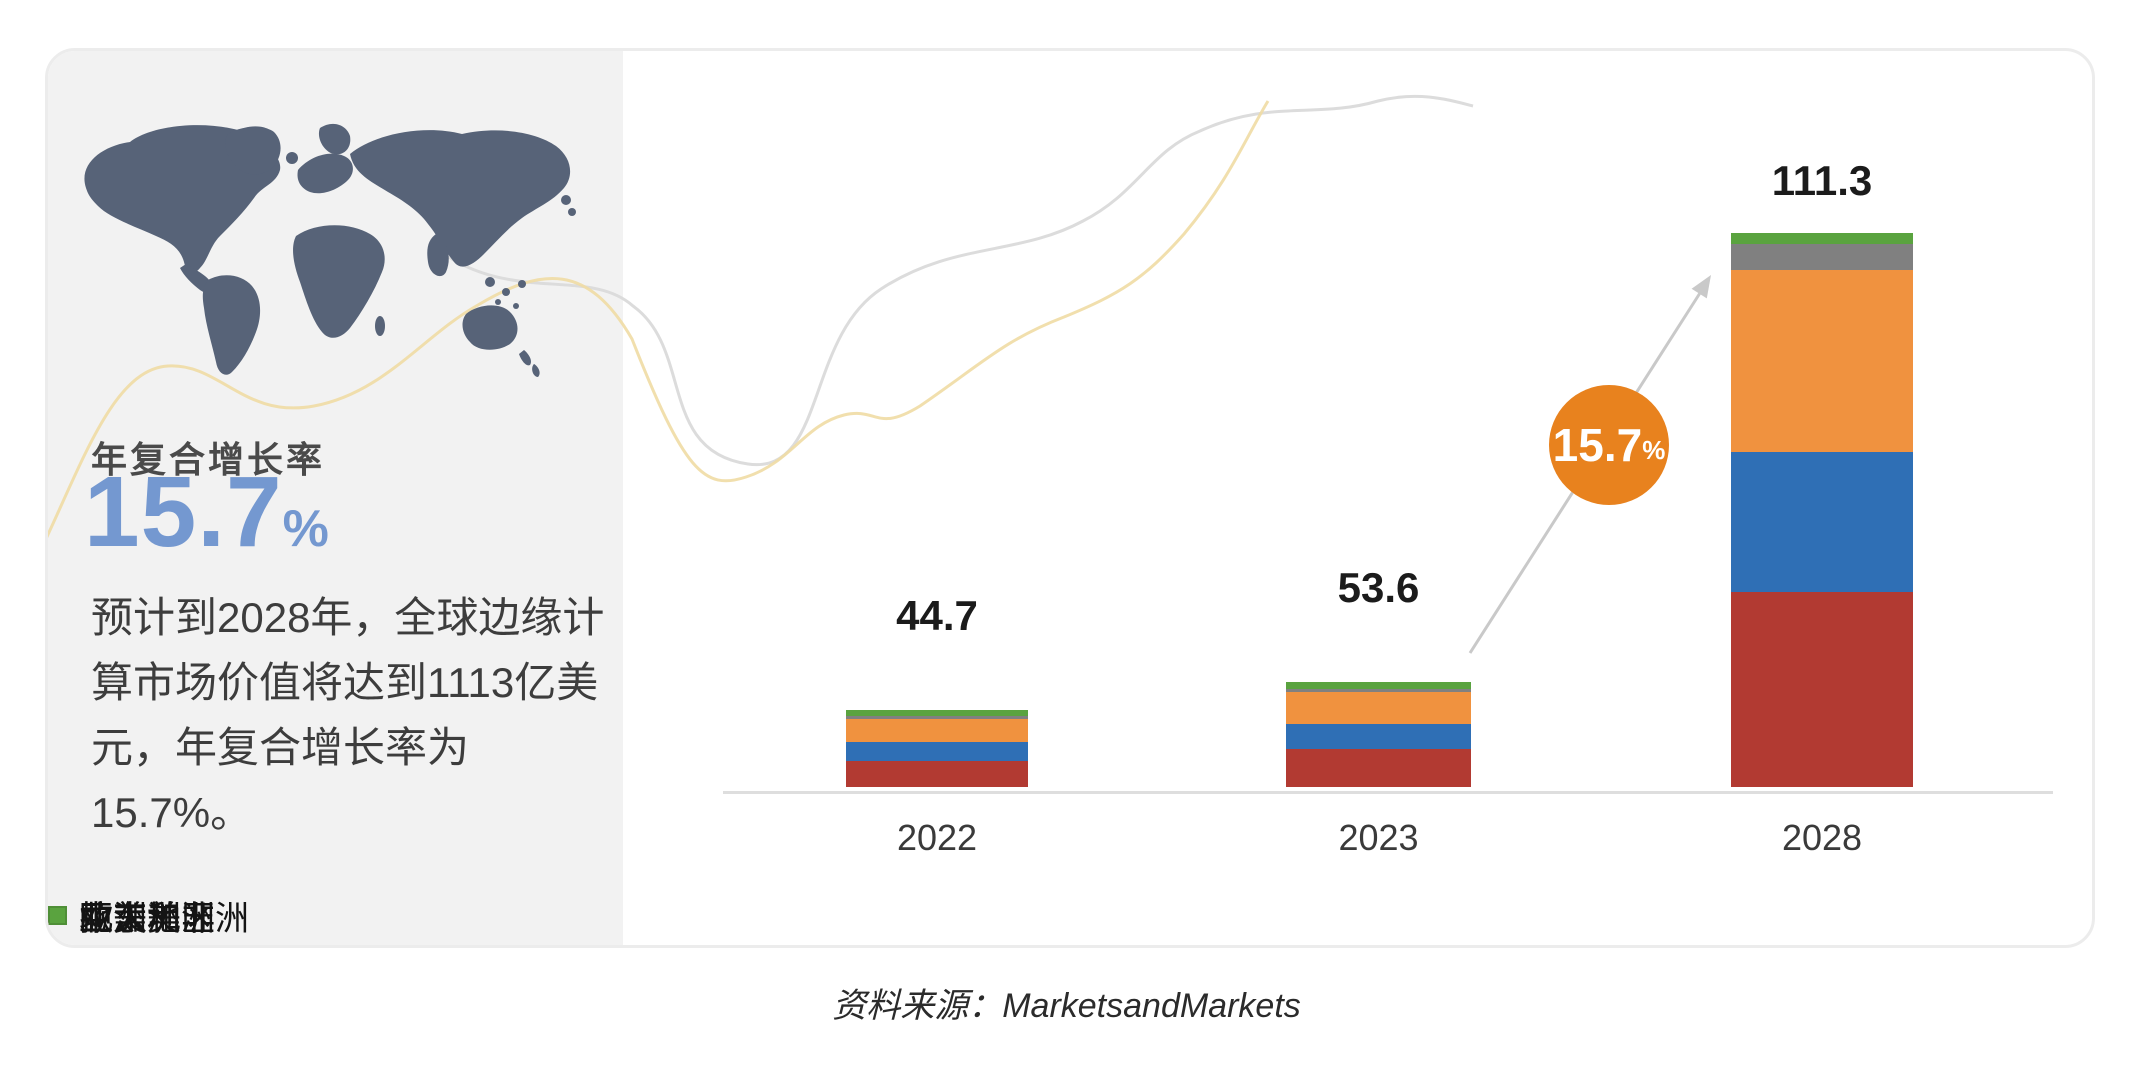 The width and height of the screenshot is (2133, 1075). Describe the element at coordinates (1597, 445) in the screenshot. I see `growth-rate-badge-value: 15.7` at that location.